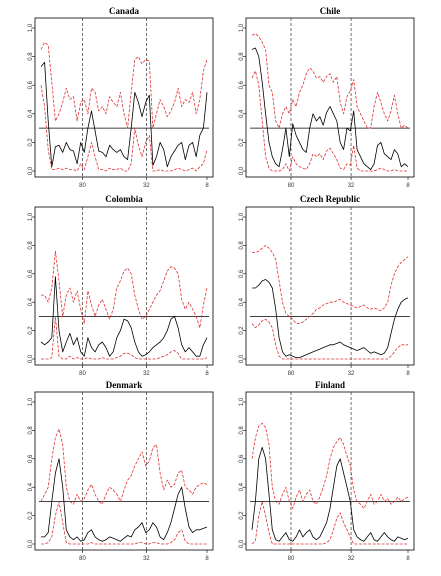 Image resolution: width=441 pixels, height=576 pixels. I want to click on panel-1: Chile 0.0 0.2 0.4 0.6 0.8 1.0 80 32 8, so click(327, 97).